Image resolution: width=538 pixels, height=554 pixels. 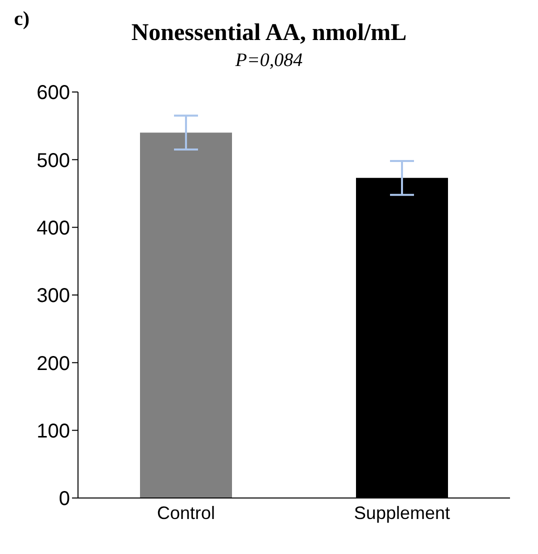 I want to click on y-tick-label: 100, so click(x=53, y=431).